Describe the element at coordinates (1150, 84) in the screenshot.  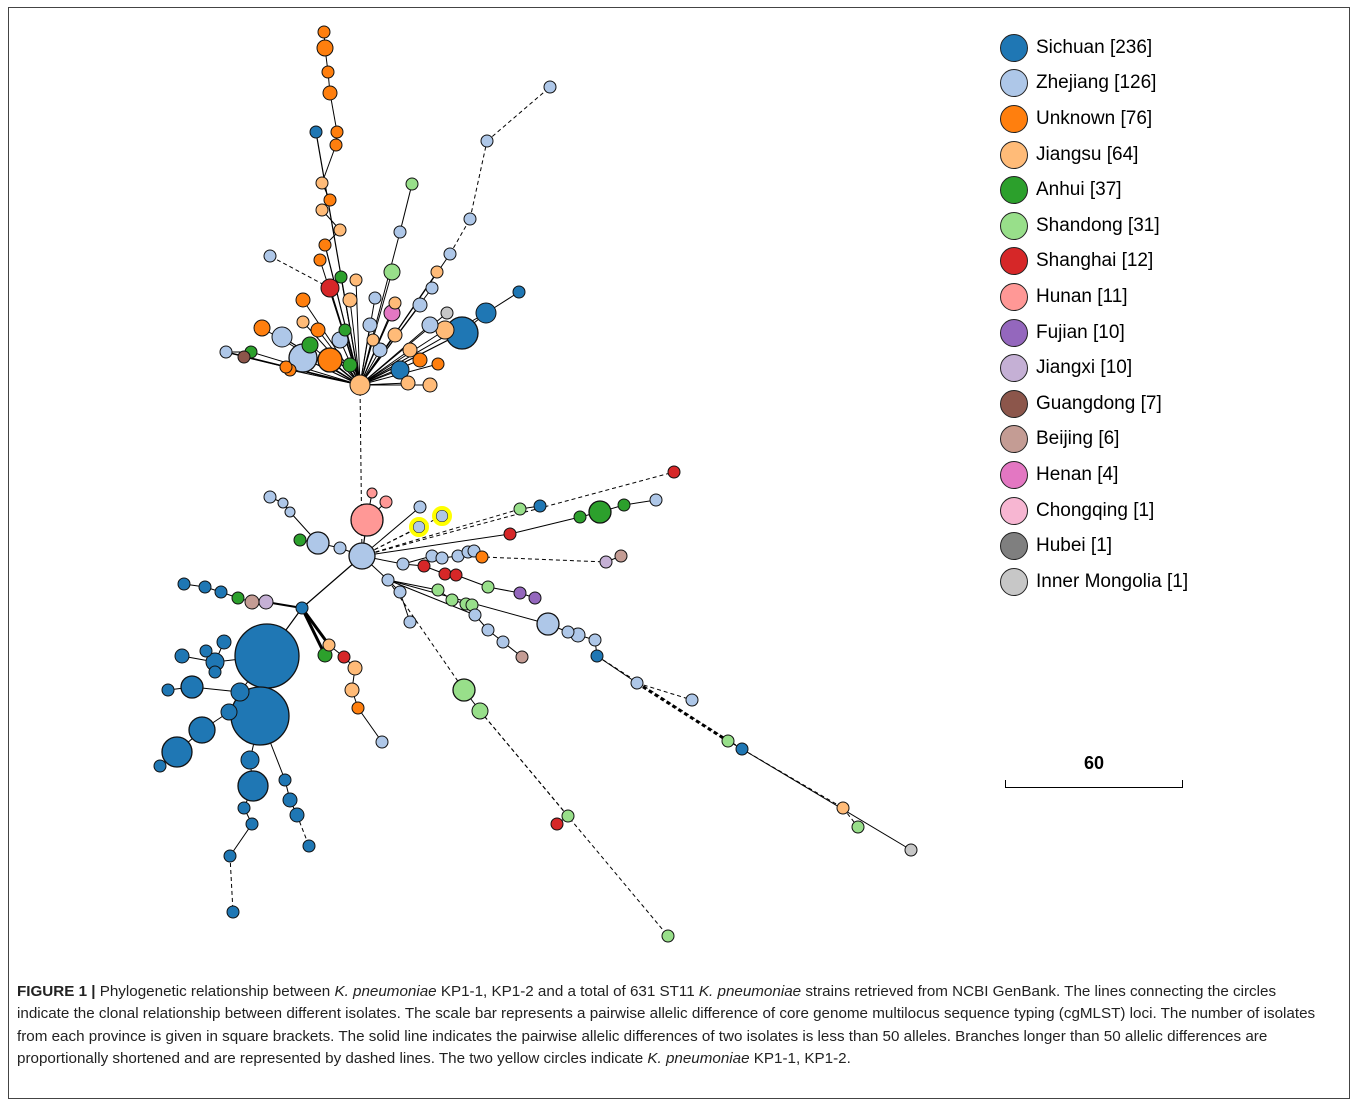
I see `legend-item-zhejiang: Zhejiang [126]` at that location.